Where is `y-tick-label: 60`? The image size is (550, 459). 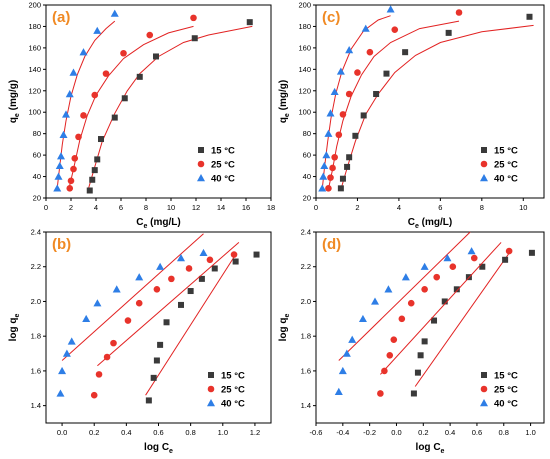
y-tick-label: 60 is located at coordinates (307, 155).